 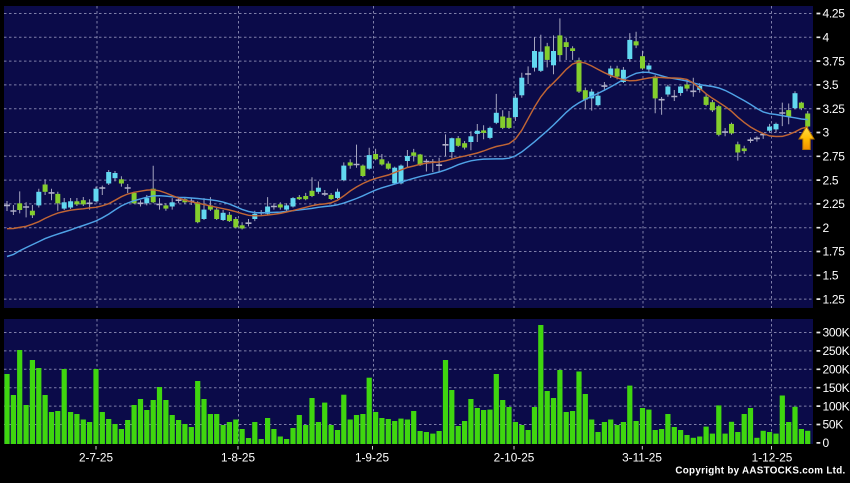 I want to click on svg-text: Copyright by AASTOCKS.com Ltd., so click(x=760, y=471).